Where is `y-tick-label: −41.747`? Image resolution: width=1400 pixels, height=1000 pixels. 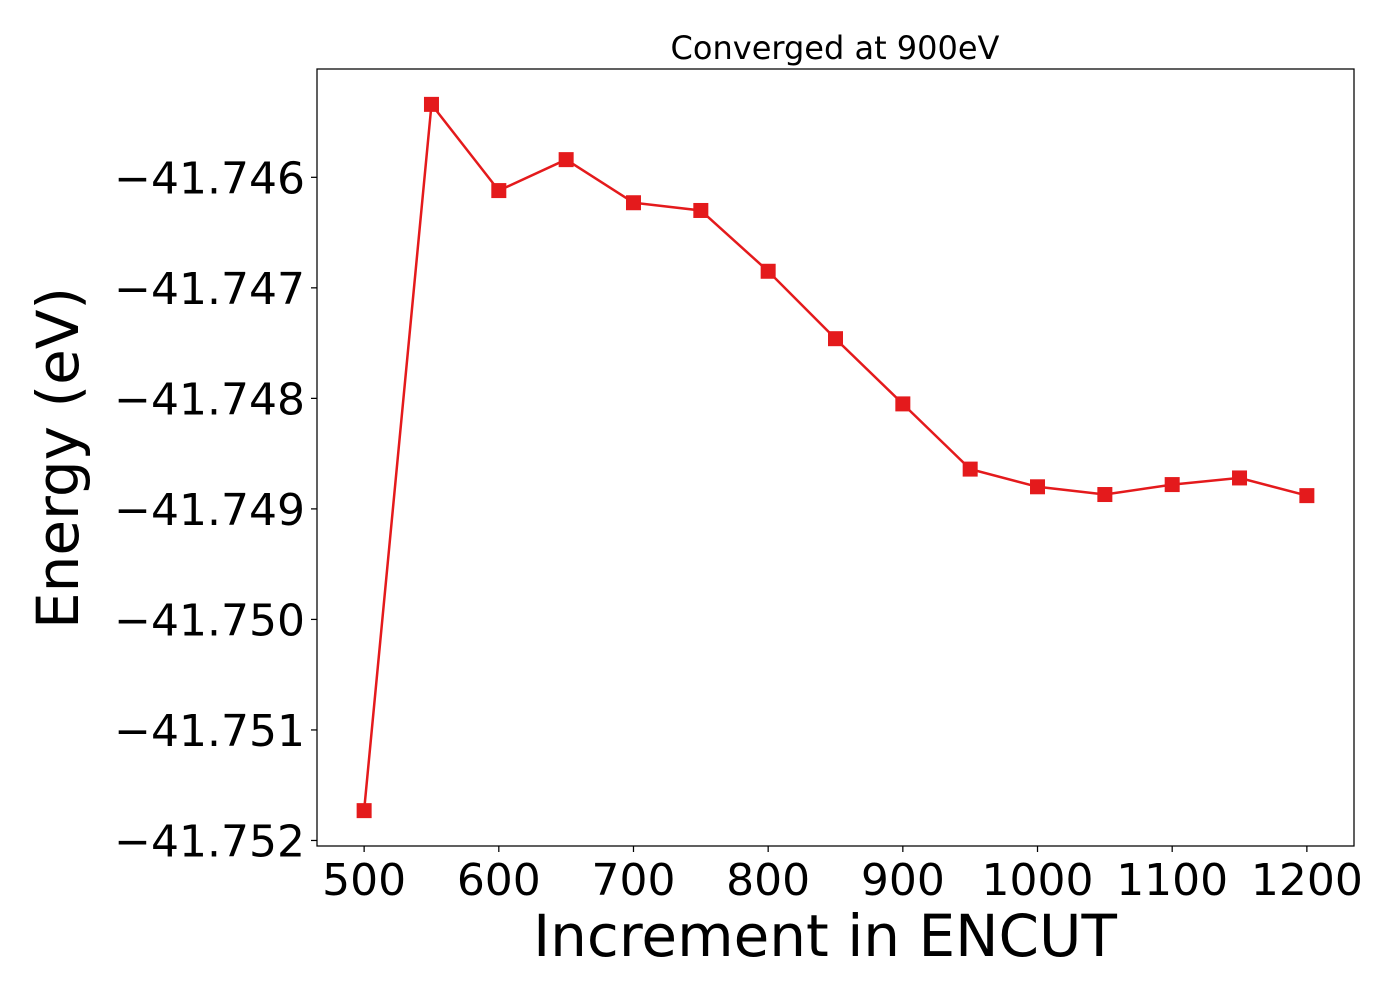 y-tick-label: −41.747 is located at coordinates (209, 289).